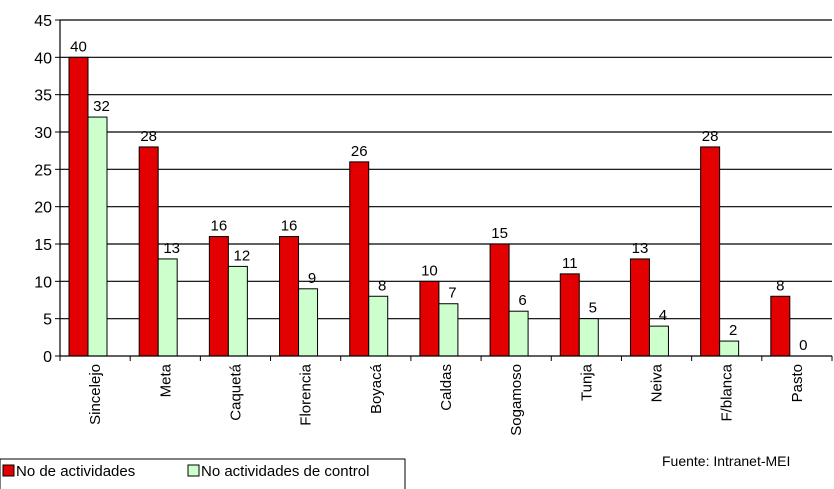 Image resolution: width=834 pixels, height=489 pixels. I want to click on legend-label-series-2: No actividades de control, so click(285, 471).